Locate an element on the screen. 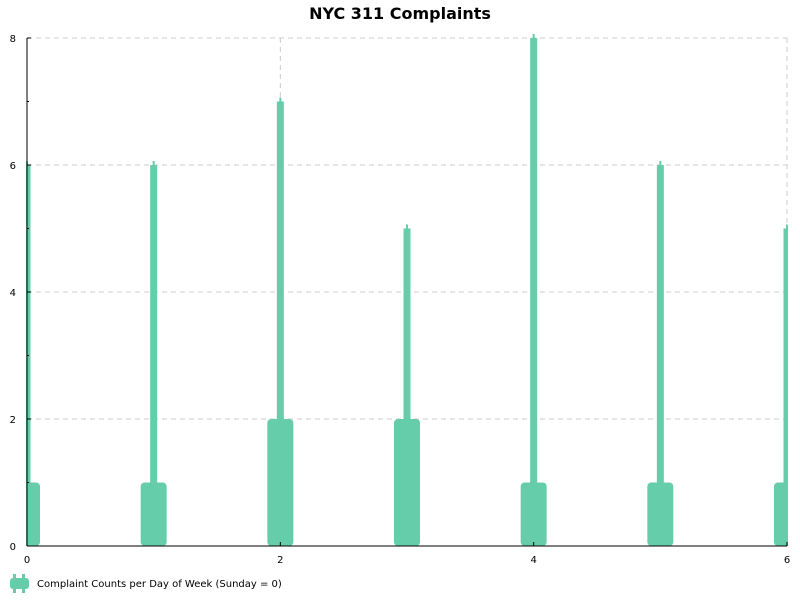 This screenshot has height=600, width=800. y-tick-label-0: 0 is located at coordinates (13, 547).